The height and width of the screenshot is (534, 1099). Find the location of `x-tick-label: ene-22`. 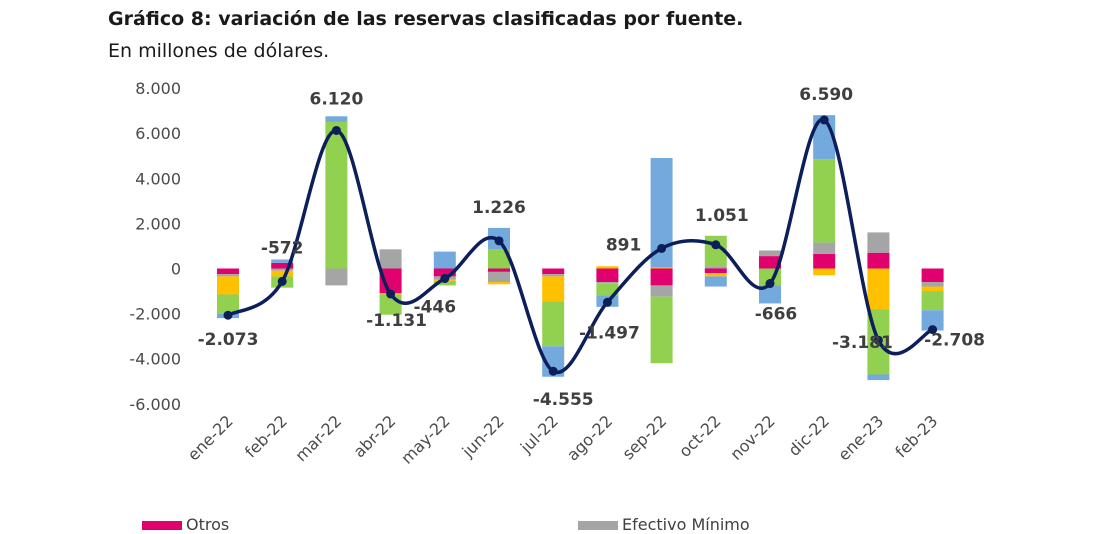

x-tick-label: ene-22 is located at coordinates (210, 437).